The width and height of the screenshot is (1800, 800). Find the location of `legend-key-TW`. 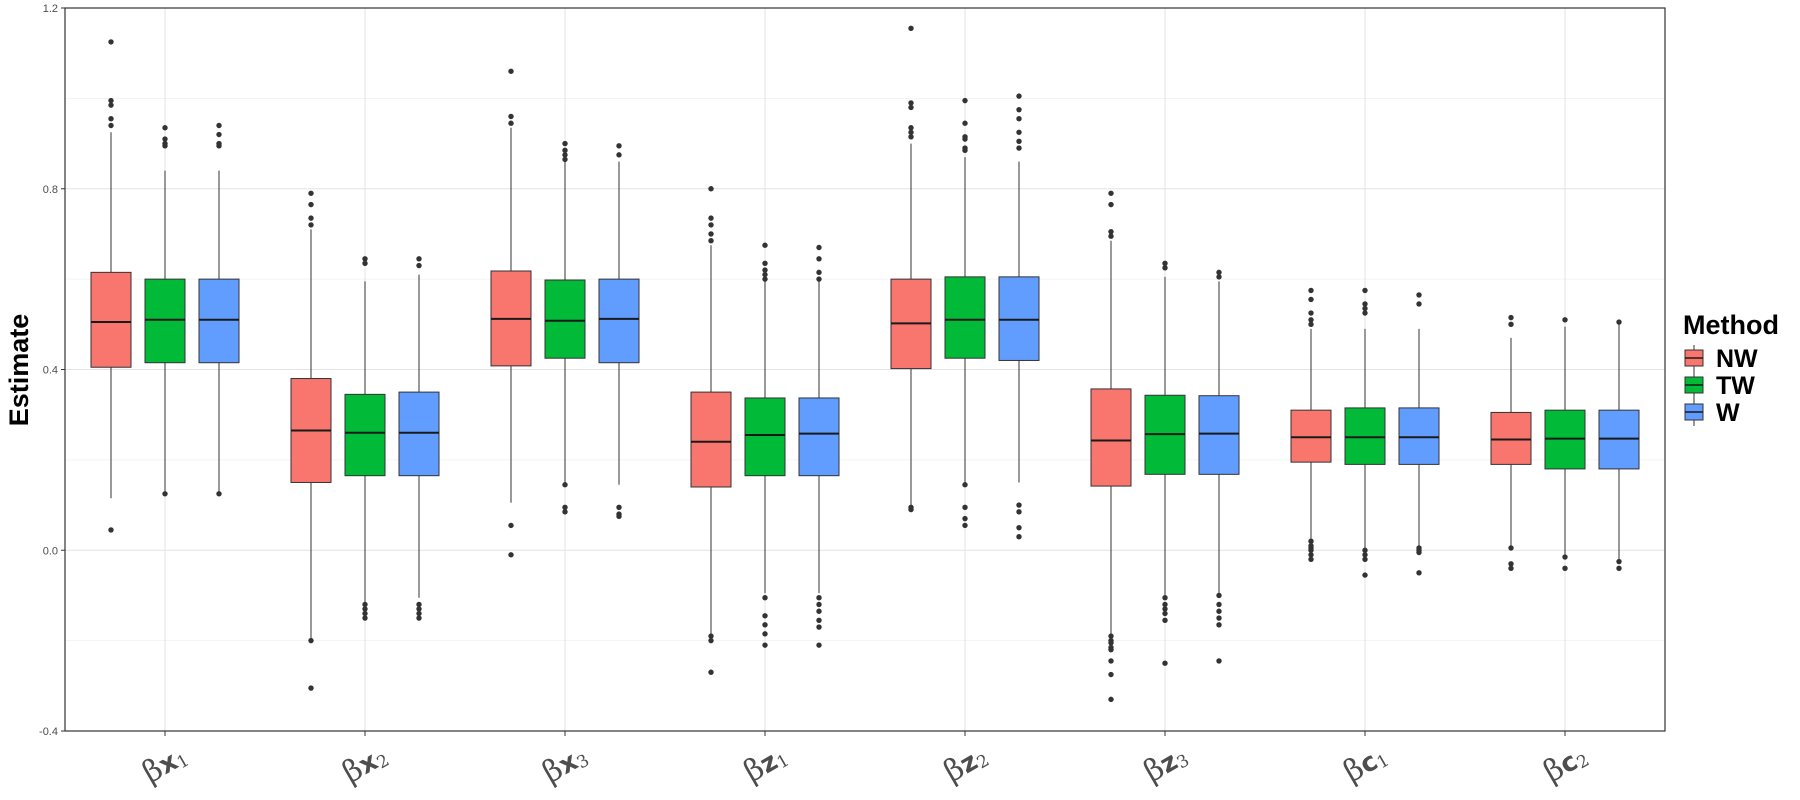

legend-key-TW is located at coordinates (1694, 385).